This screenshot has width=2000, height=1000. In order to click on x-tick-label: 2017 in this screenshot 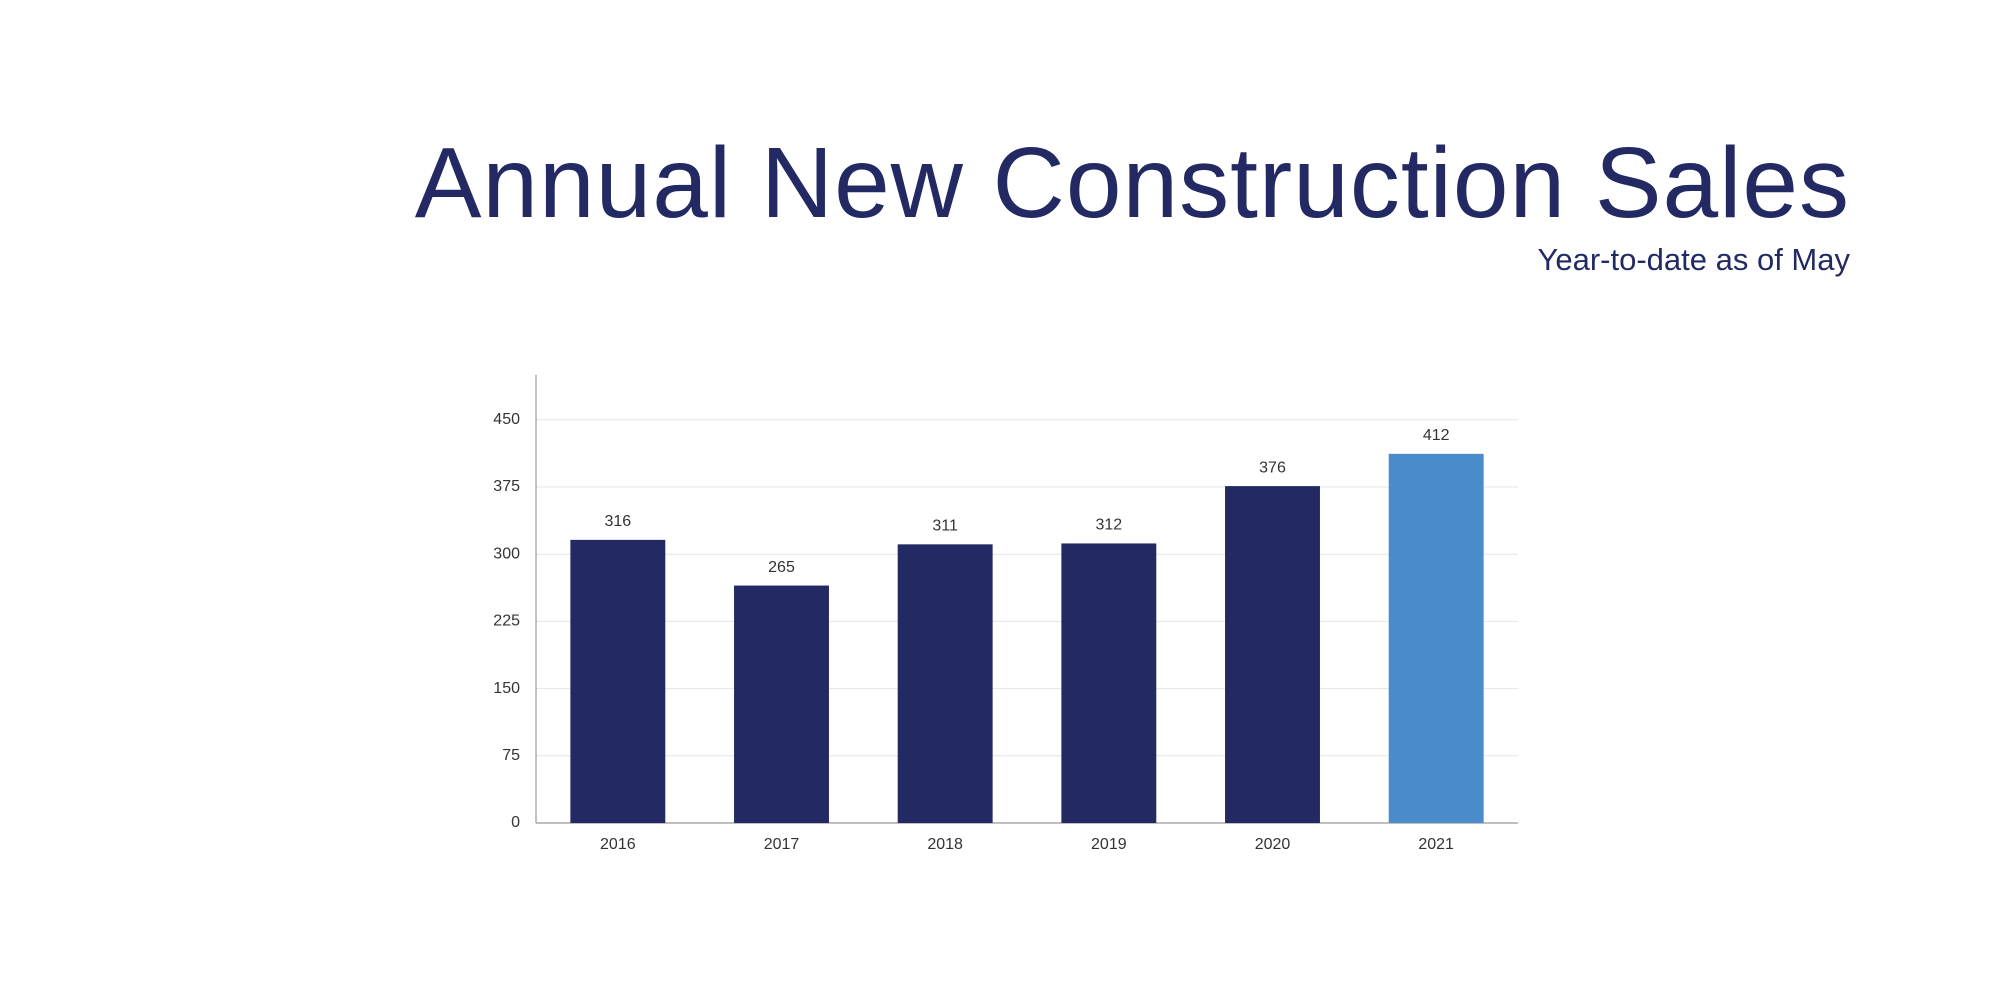, I will do `click(782, 844)`.